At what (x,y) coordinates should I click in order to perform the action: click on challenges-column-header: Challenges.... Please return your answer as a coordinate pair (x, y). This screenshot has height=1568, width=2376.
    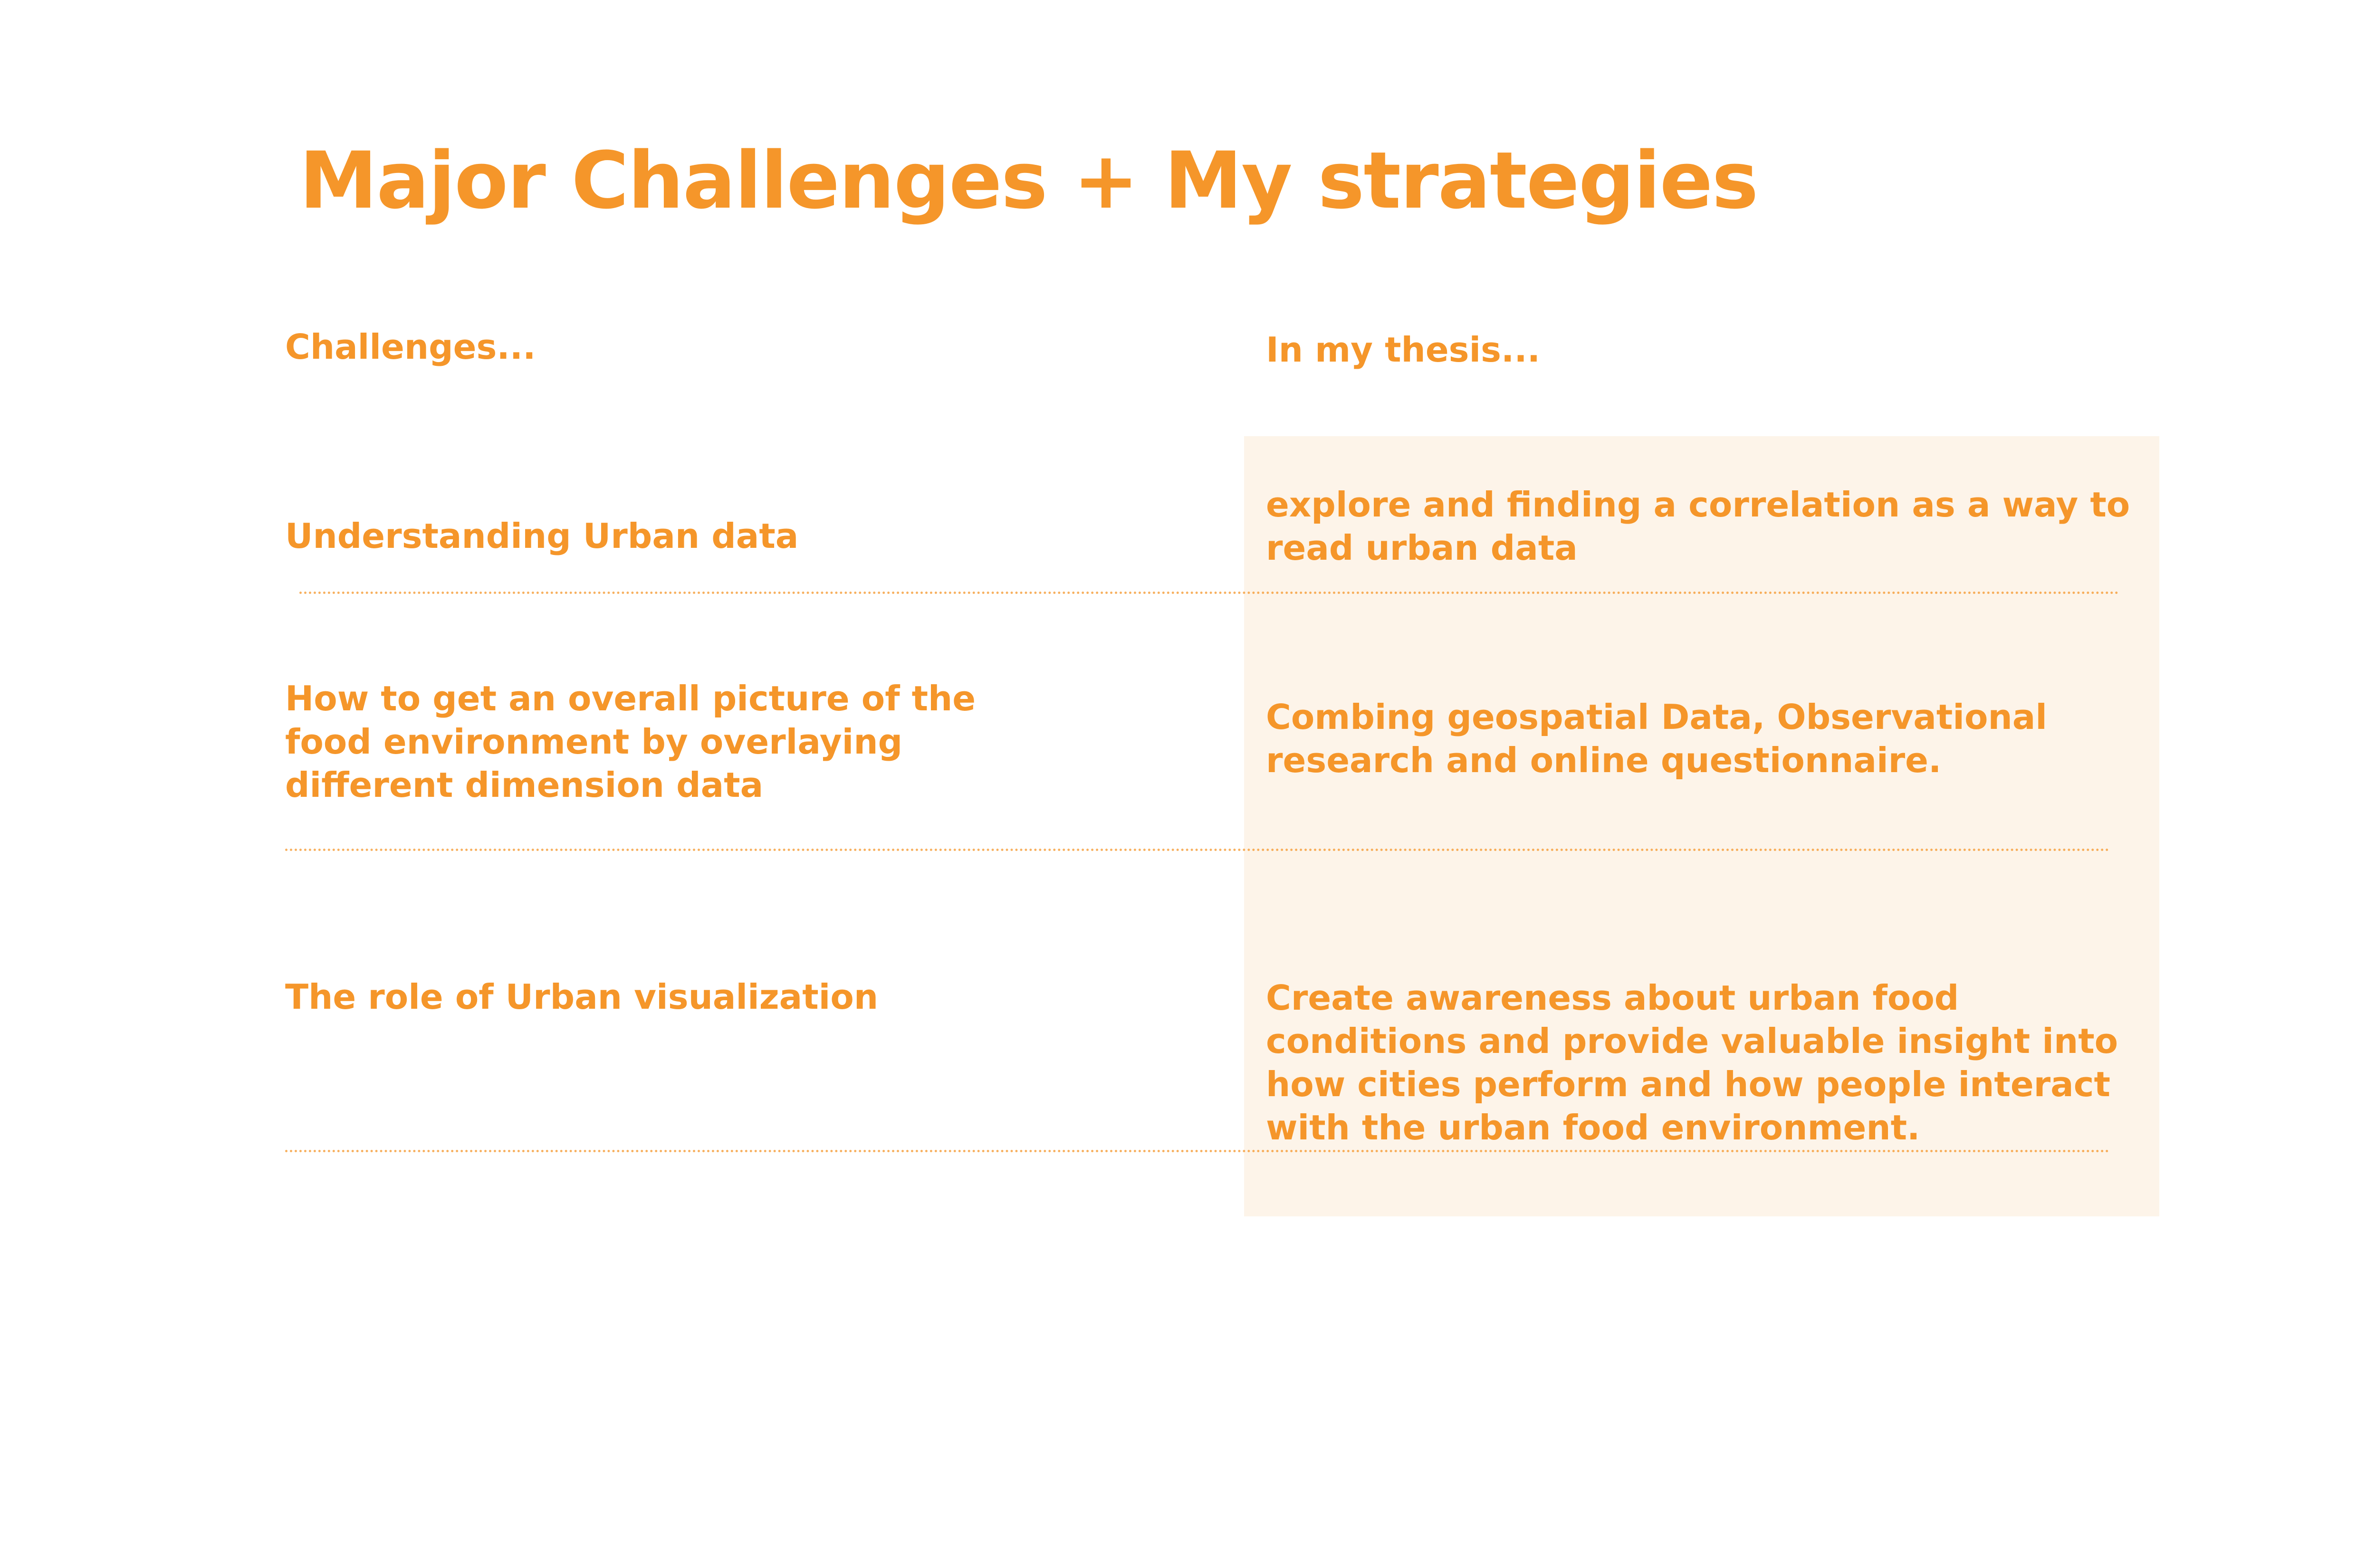
    Looking at the image, I should click on (410, 347).